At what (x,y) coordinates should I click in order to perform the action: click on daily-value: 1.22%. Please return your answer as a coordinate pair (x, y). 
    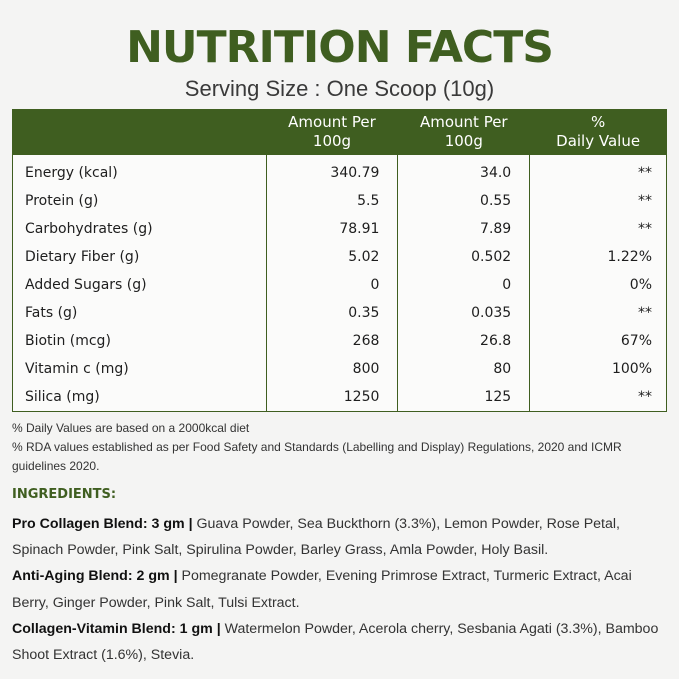
    Looking at the image, I should click on (598, 257).